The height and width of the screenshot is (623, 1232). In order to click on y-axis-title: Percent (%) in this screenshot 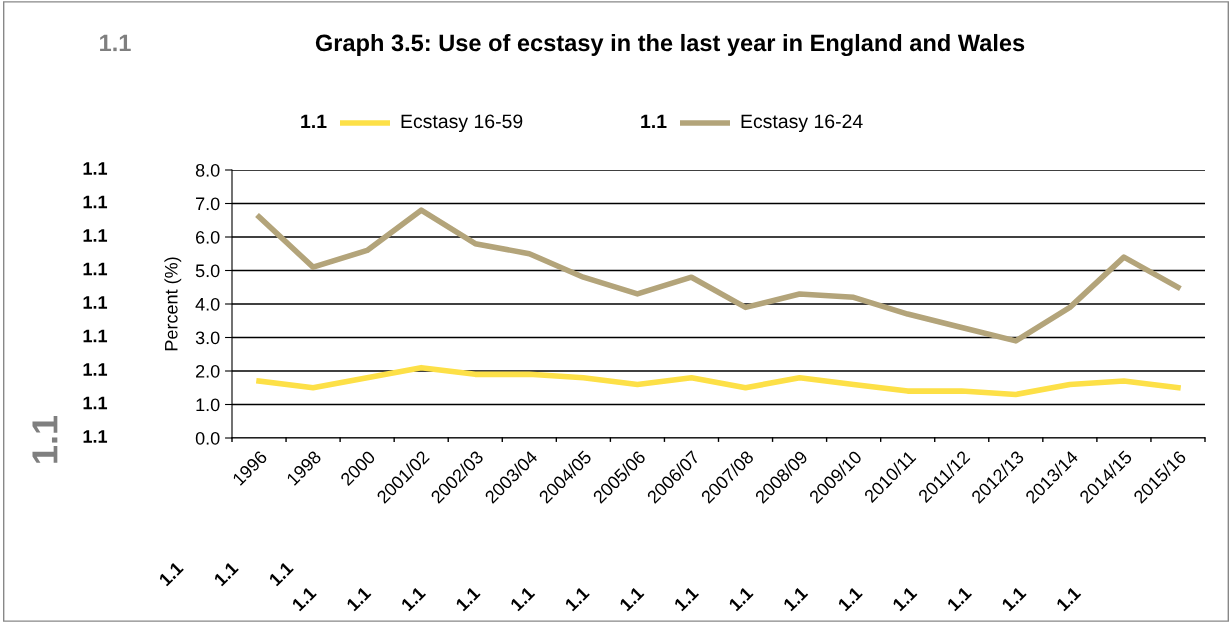, I will do `click(173, 304)`.